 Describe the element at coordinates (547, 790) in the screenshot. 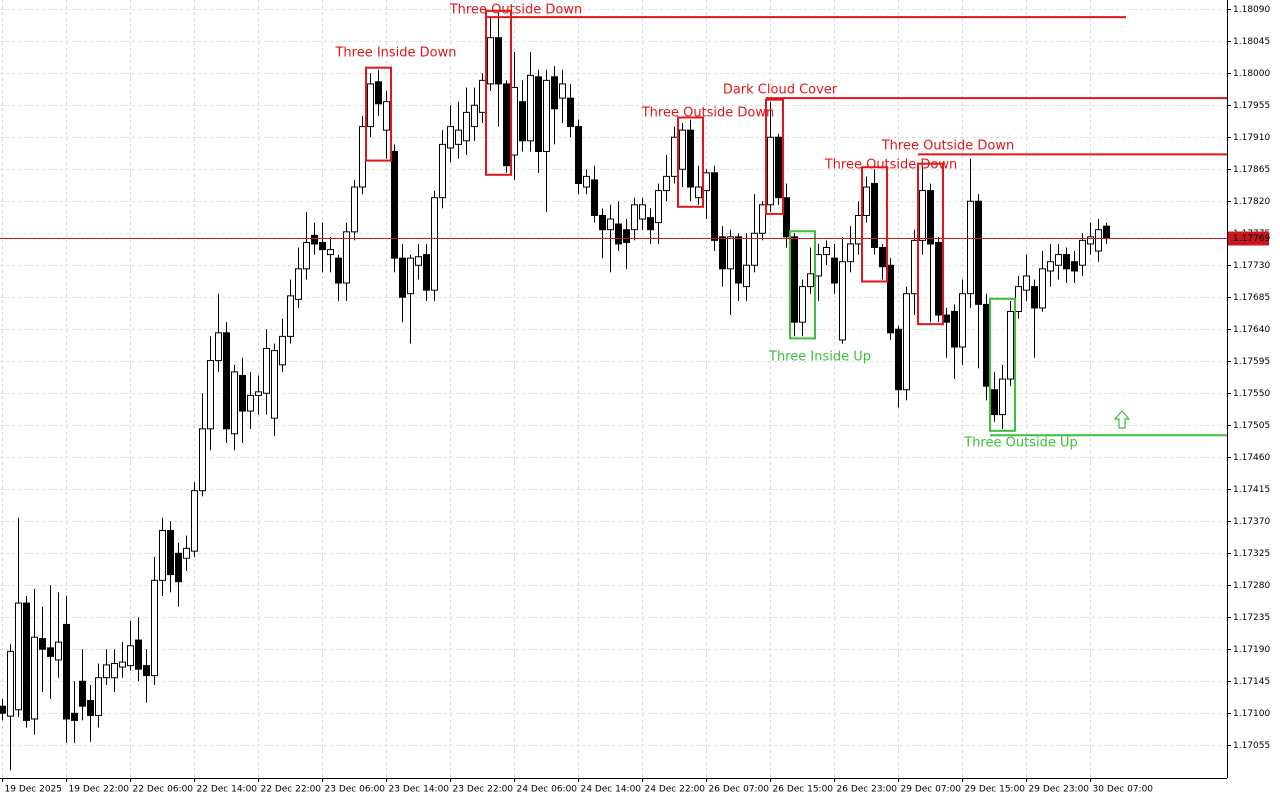

I see `x-tick-label: 24 Dec 06:00` at that location.